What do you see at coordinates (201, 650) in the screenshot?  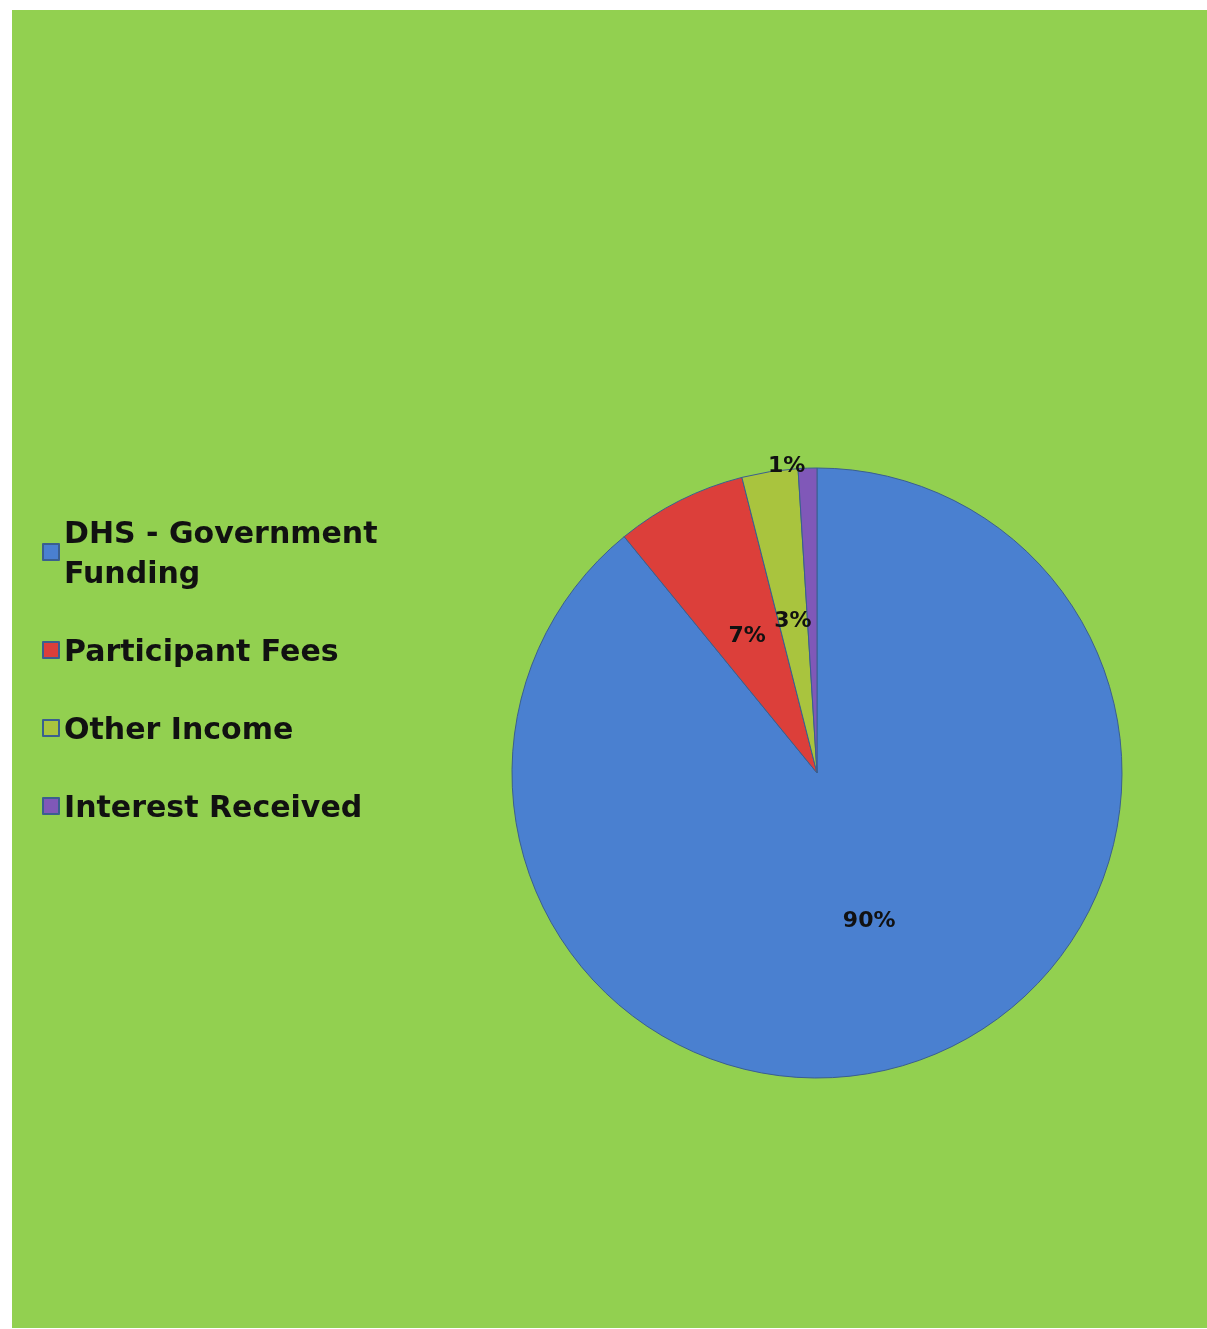 I see `legend-label: Participant Fees` at bounding box center [201, 650].